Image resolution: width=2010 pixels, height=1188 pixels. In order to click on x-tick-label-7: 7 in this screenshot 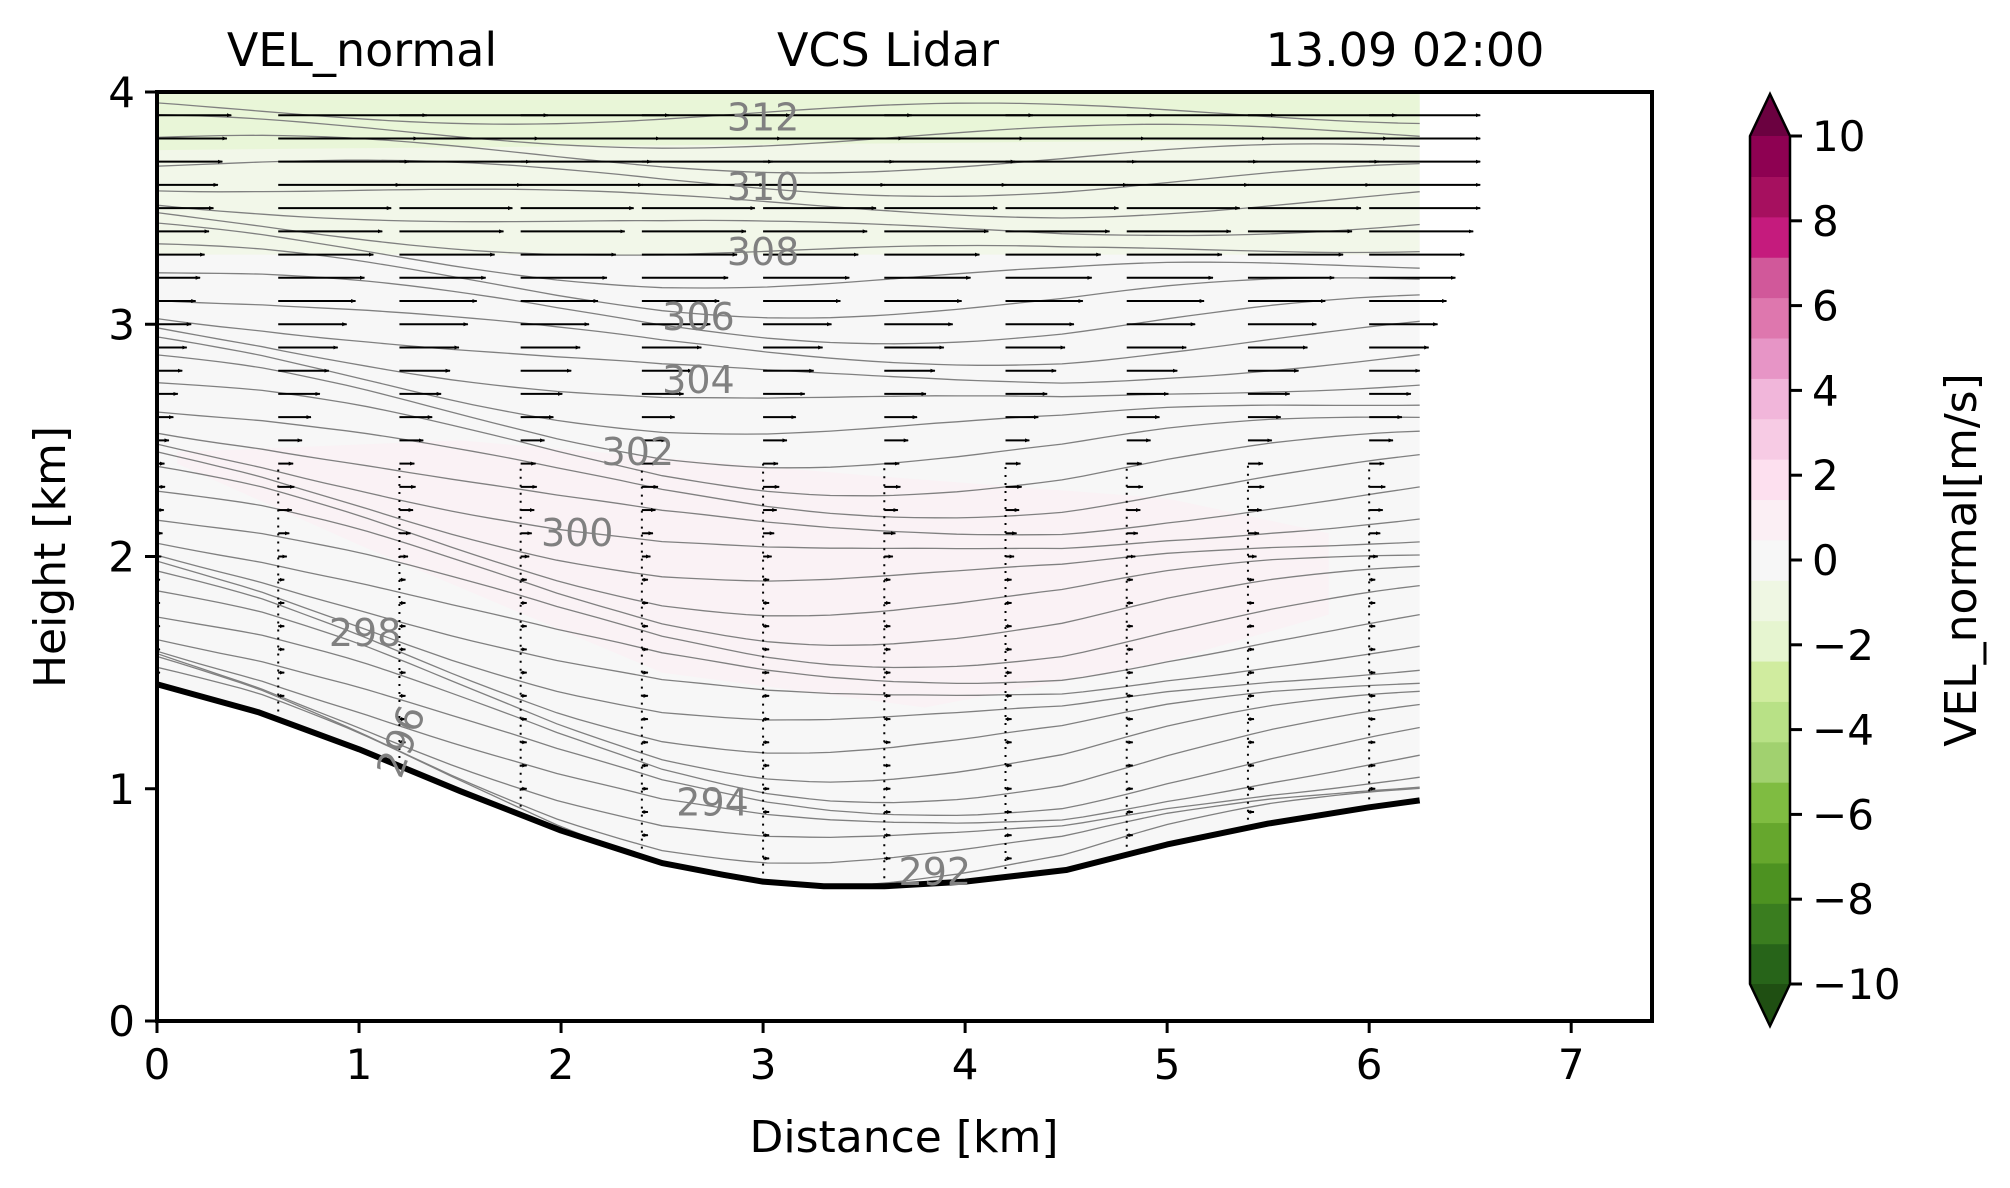, I will do `click(1571, 1064)`.